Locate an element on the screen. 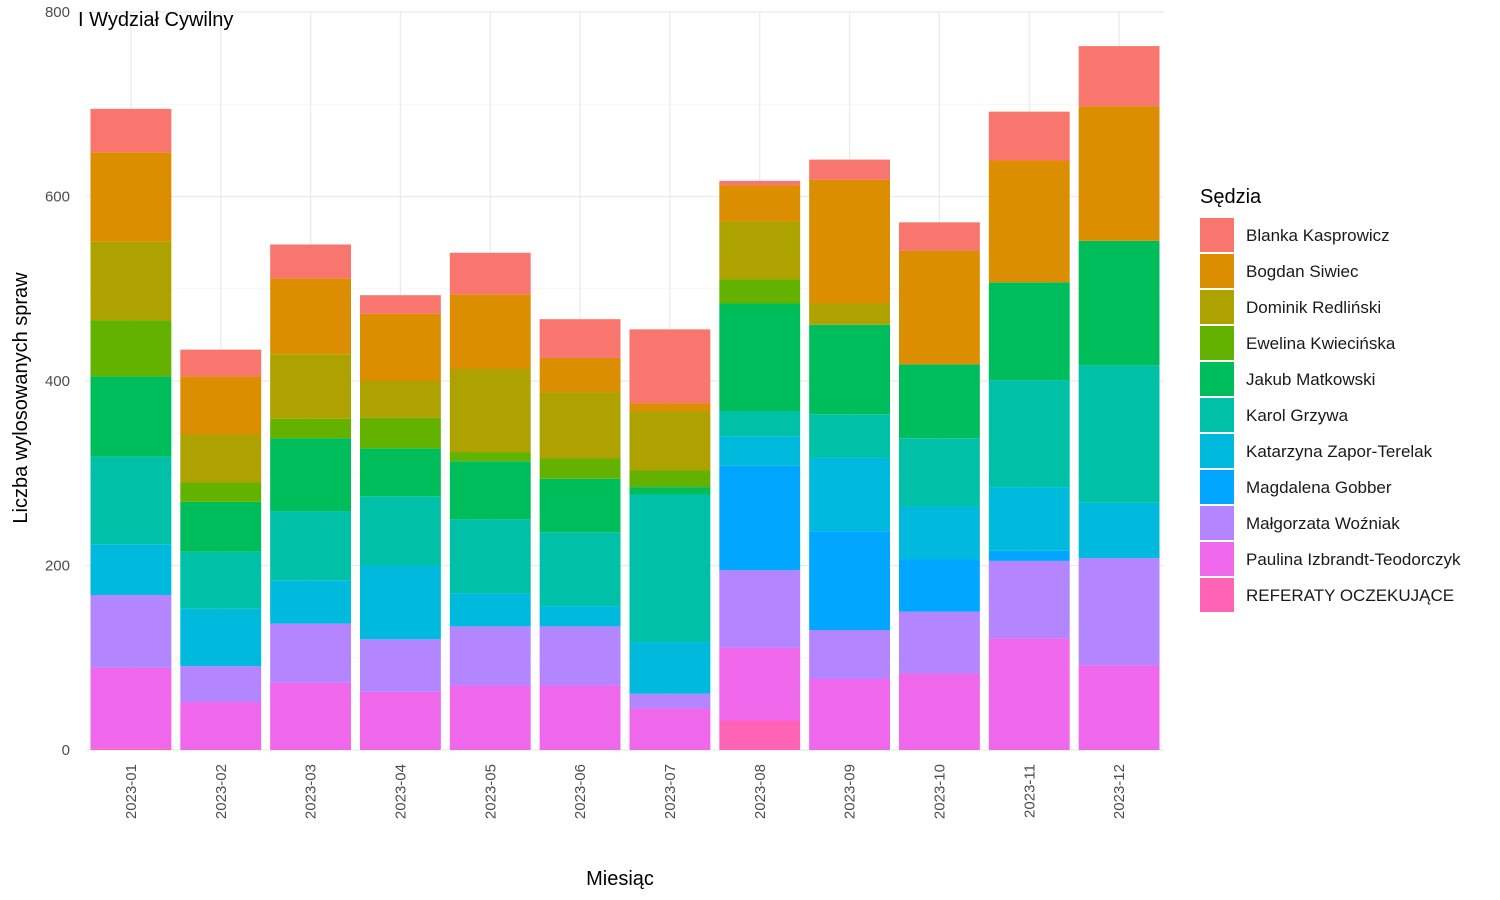 The width and height of the screenshot is (1500, 900). x-tick-label: 2023-01 is located at coordinates (131, 791).